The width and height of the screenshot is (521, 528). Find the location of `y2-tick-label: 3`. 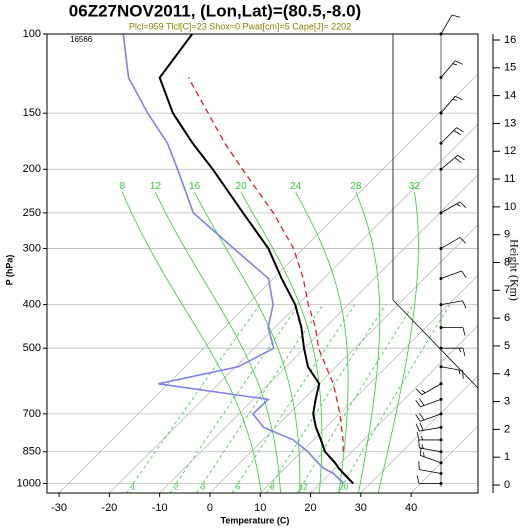

y2-tick-label: 3 is located at coordinates (507, 401).